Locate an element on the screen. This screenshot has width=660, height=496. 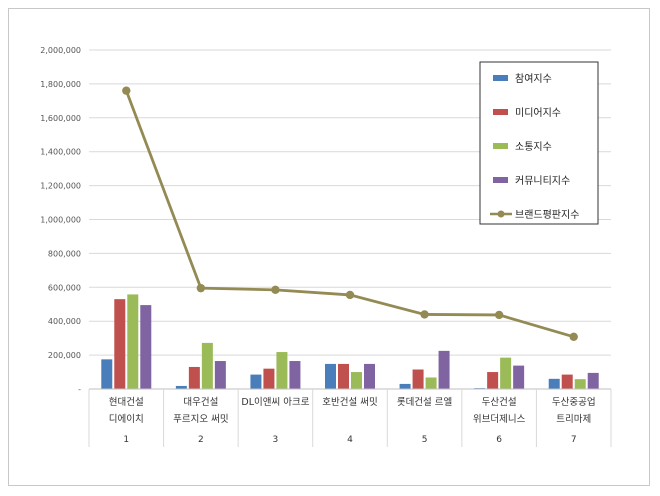
x-category-label: 트리마제 is located at coordinates (573, 419).